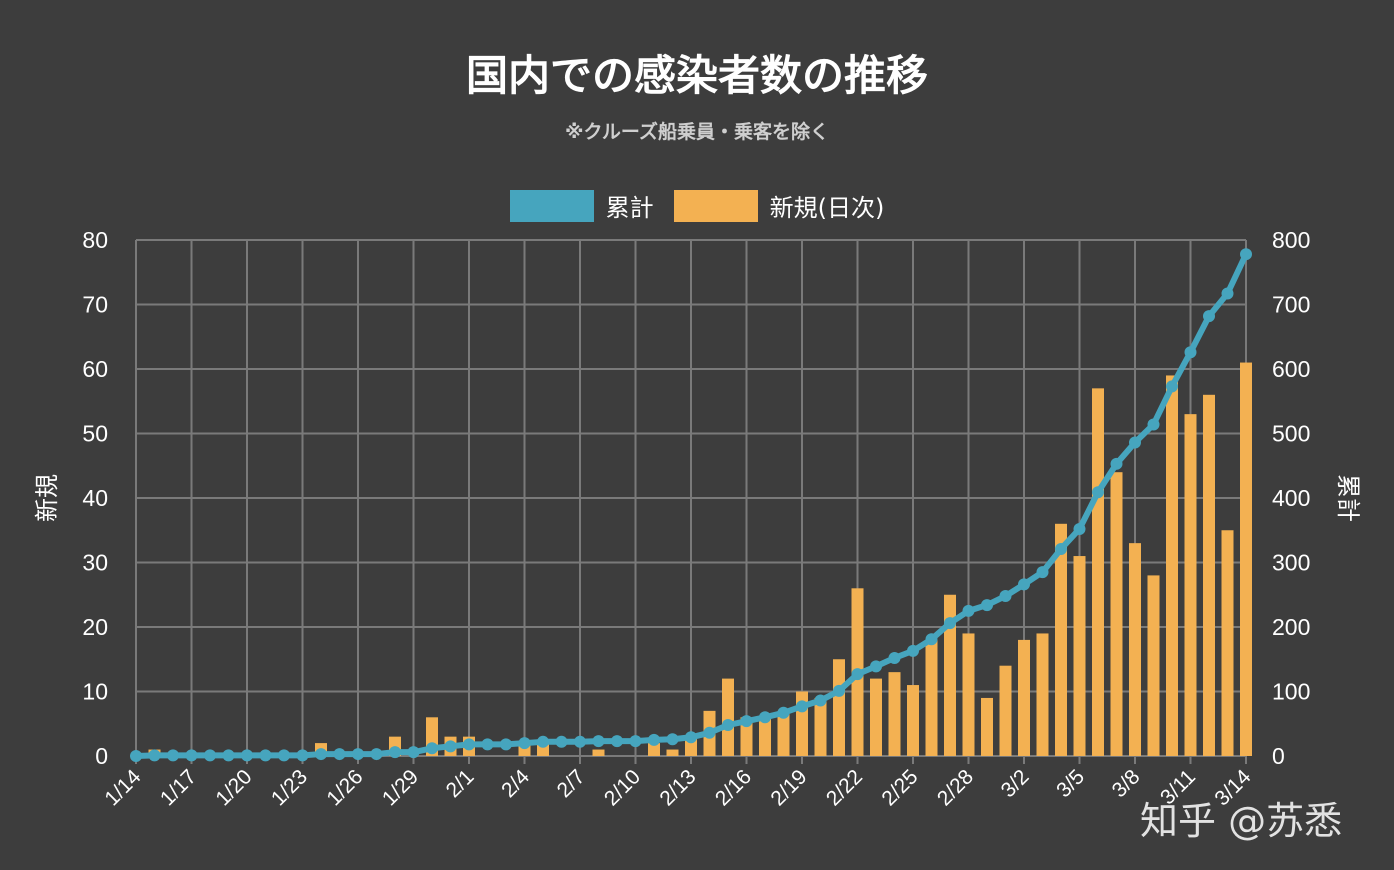  I want to click on watermark: 知乎 @苏悉, so click(1241, 821).